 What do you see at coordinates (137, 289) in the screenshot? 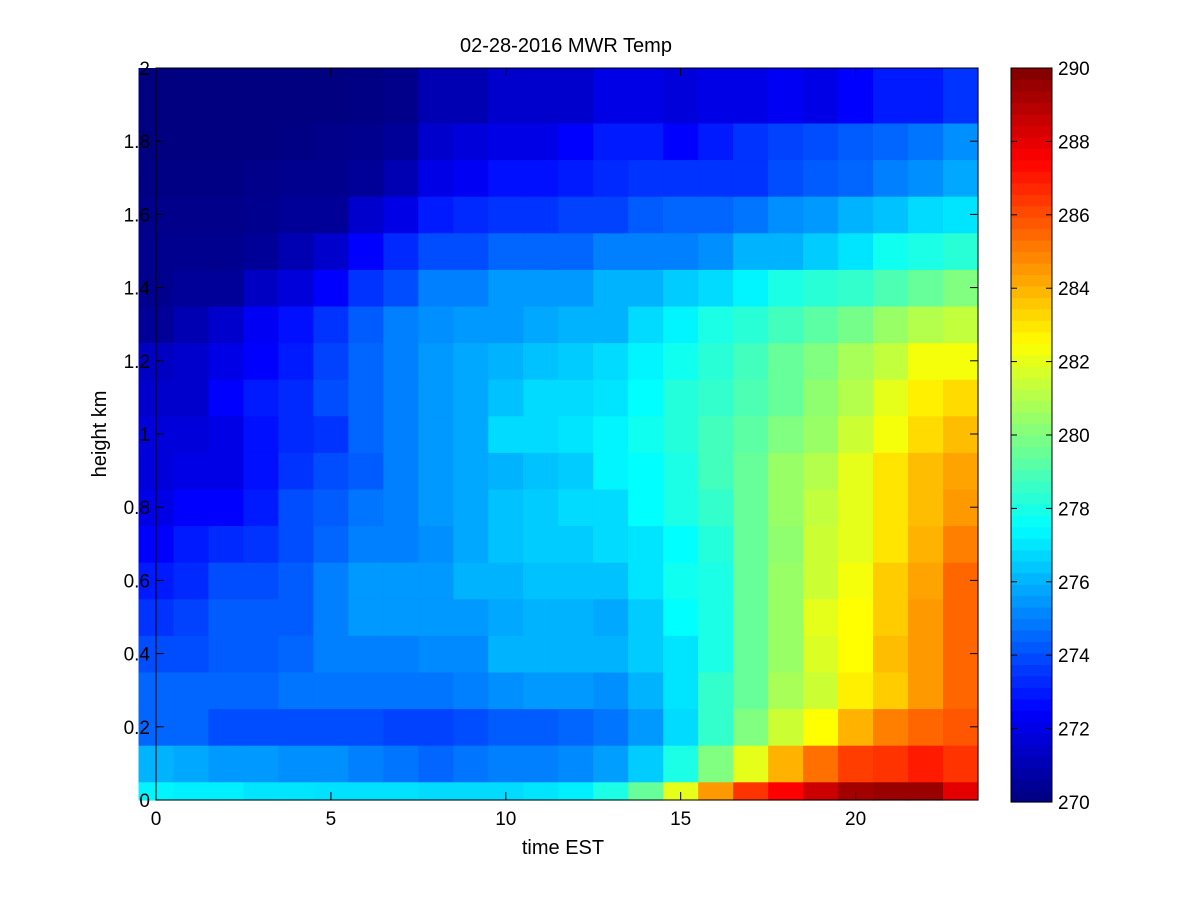
I see `y-tick-label: 1.4` at bounding box center [137, 289].